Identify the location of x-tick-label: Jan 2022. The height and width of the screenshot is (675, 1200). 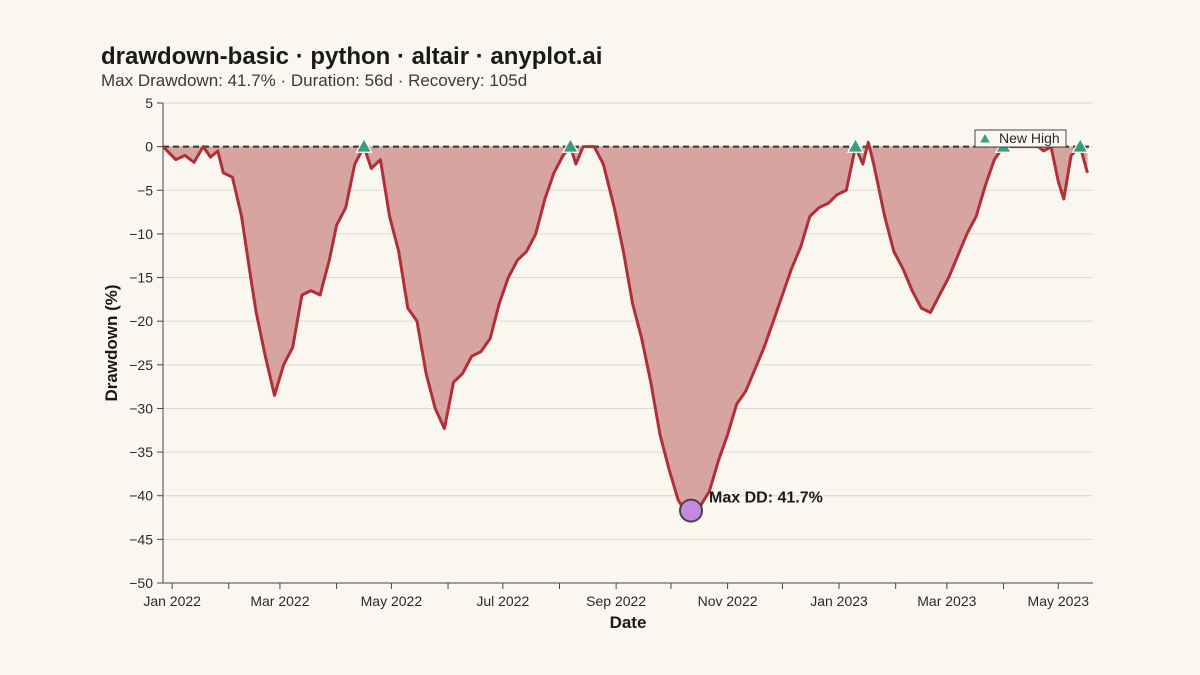
(172, 601).